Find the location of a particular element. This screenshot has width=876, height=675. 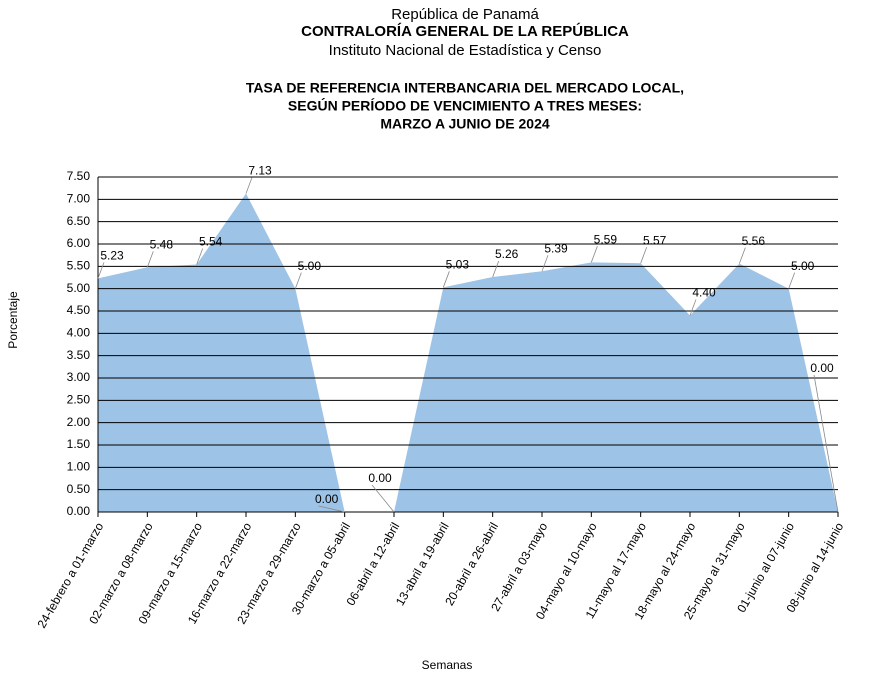

y-tick-label: 6.50 is located at coordinates (79, 221).